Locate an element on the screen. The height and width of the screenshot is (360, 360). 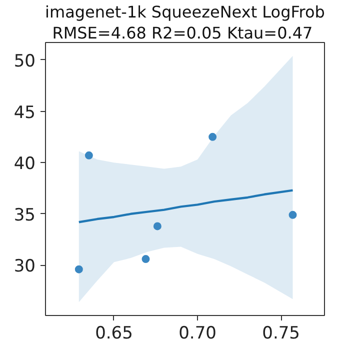
chart-title: imagenet-1k SqueezeNext LogFrob is located at coordinates (185, 12).